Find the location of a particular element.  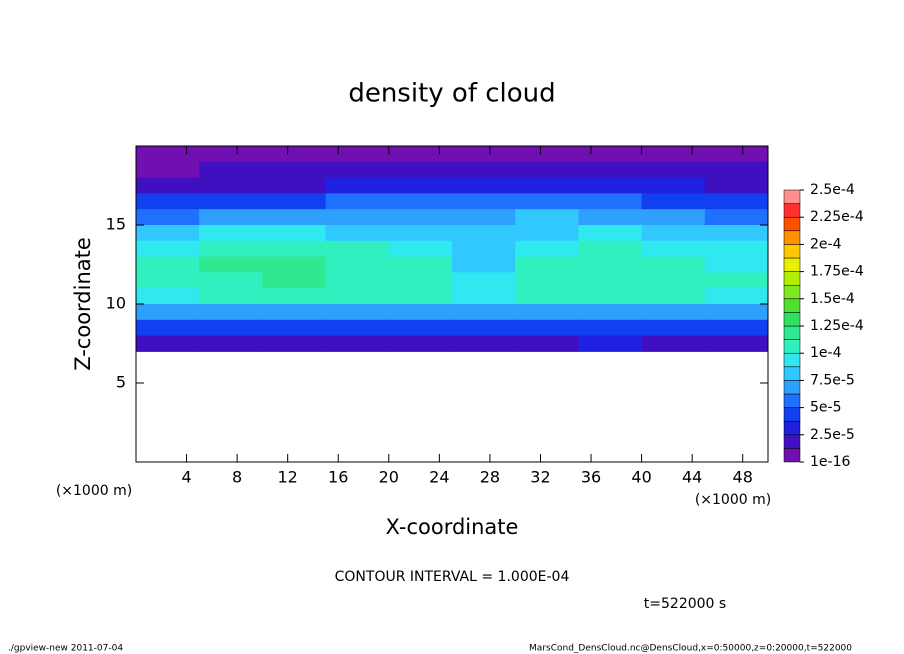

x-tick-label: 48 is located at coordinates (743, 477).